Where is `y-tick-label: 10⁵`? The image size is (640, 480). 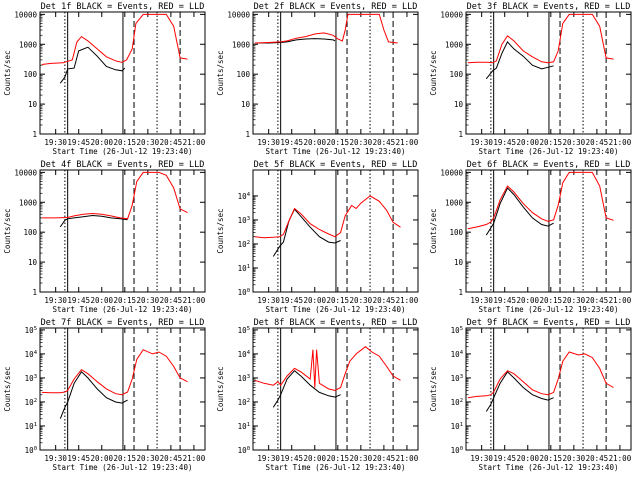
y-tick-label: 10⁵ is located at coordinates (31, 330).